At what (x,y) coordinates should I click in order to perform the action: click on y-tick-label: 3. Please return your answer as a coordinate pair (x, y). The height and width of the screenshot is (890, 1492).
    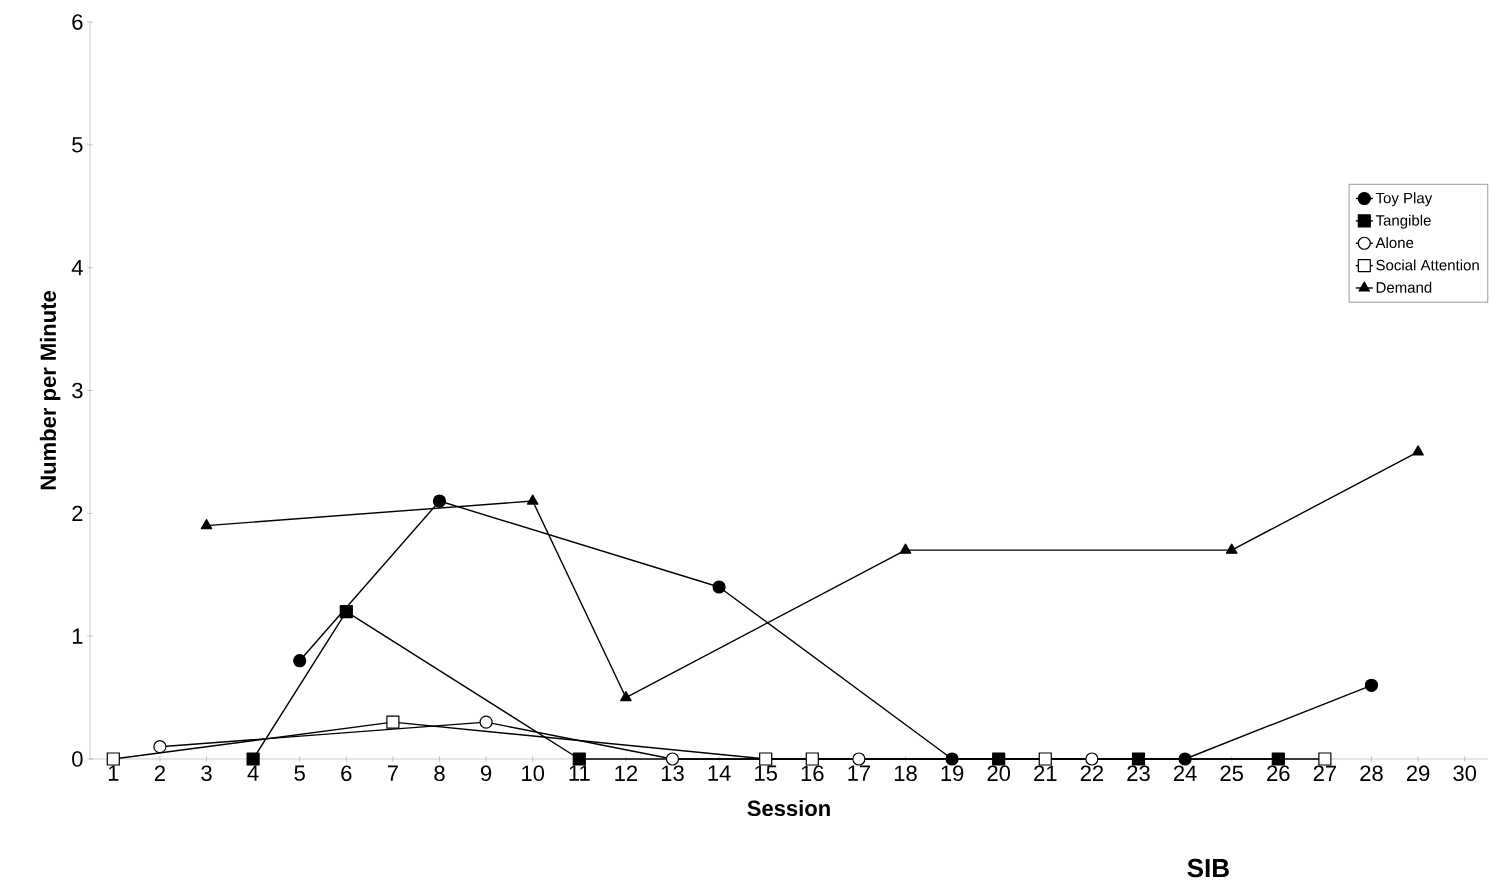
    Looking at the image, I should click on (77, 390).